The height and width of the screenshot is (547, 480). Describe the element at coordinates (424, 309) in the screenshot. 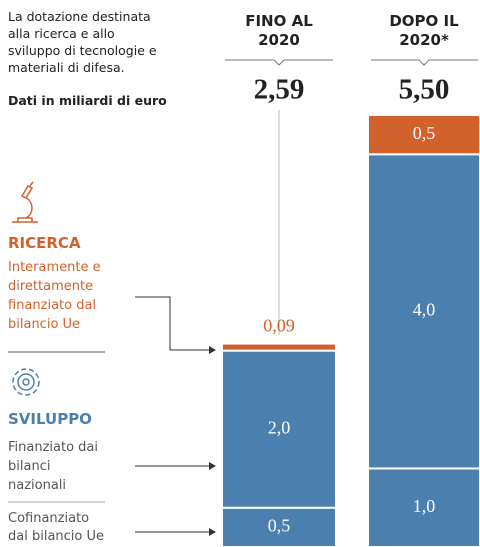

I see `value-label: 4,0` at that location.